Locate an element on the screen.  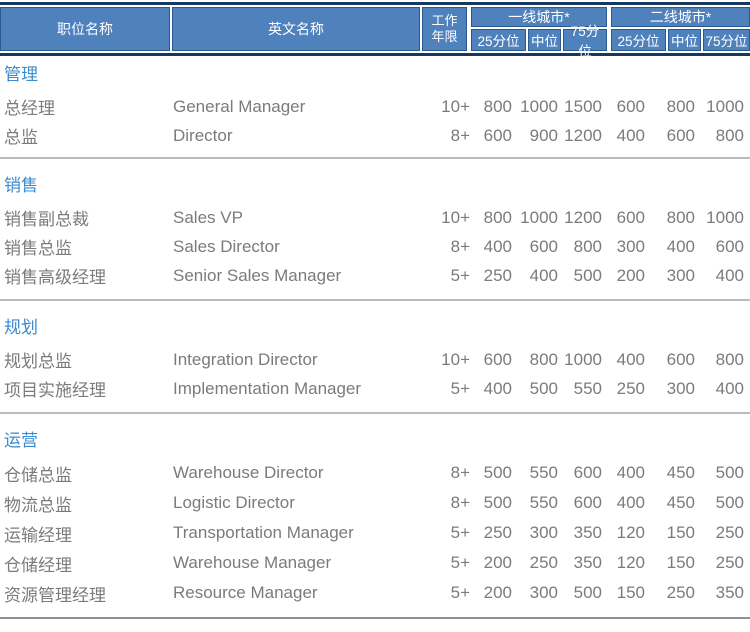
header-tier2-group: 二线城市* 25分位 中位 75分位 is located at coordinates (680, 29).